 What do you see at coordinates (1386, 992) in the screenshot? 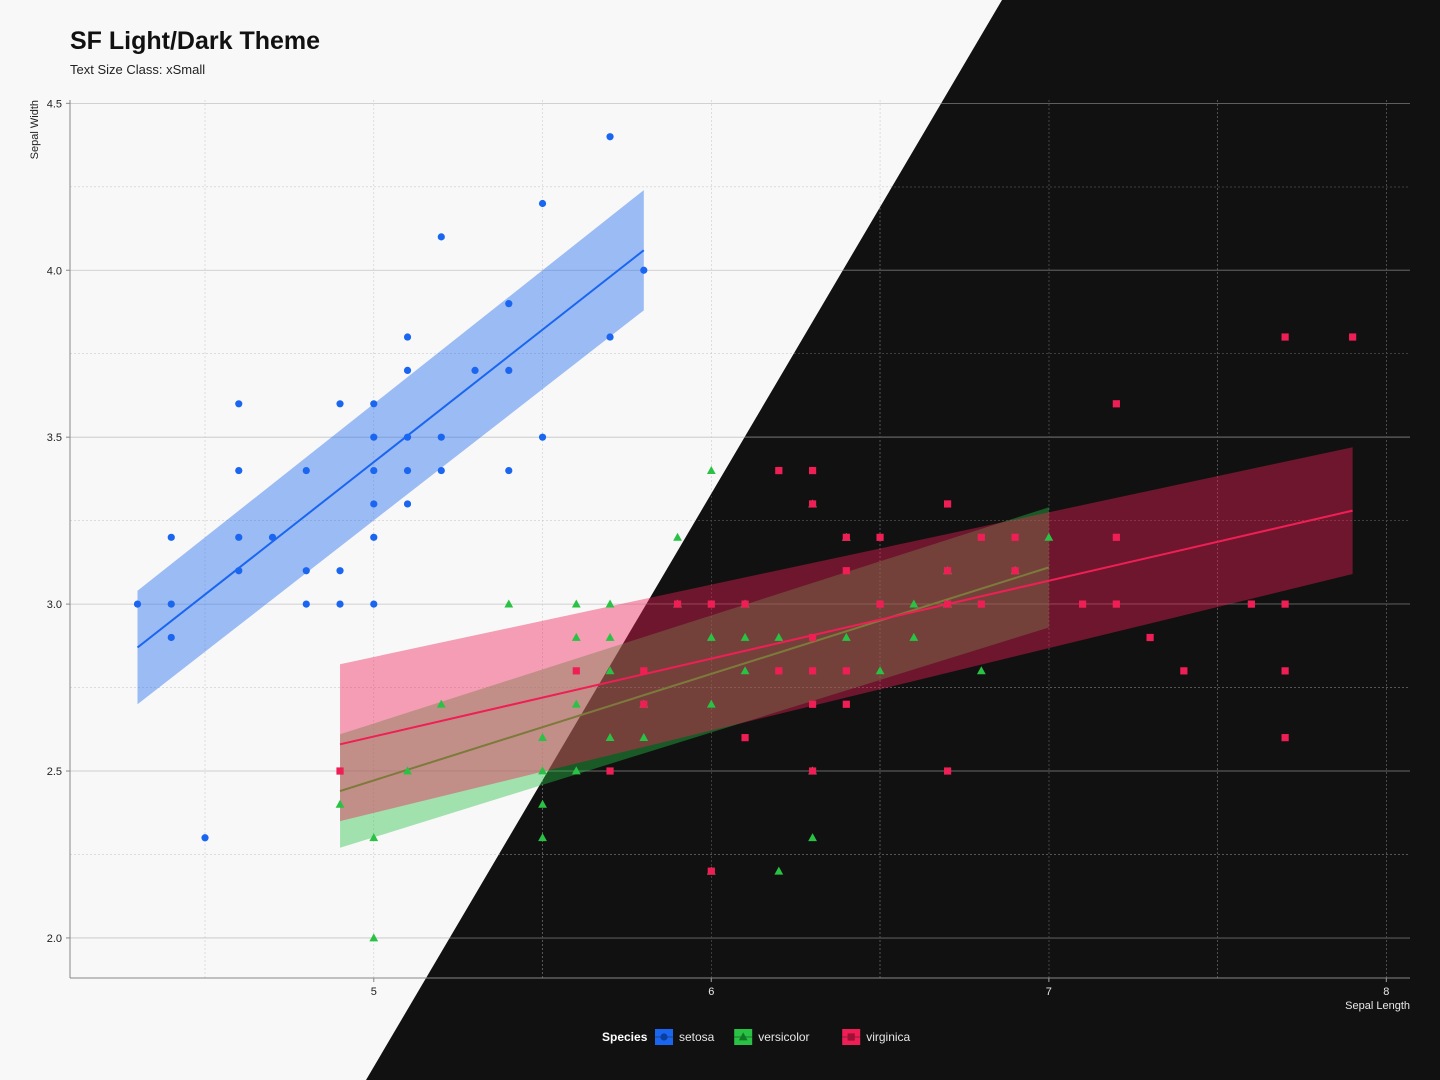
I see `x-tick-label: 8` at bounding box center [1386, 992].